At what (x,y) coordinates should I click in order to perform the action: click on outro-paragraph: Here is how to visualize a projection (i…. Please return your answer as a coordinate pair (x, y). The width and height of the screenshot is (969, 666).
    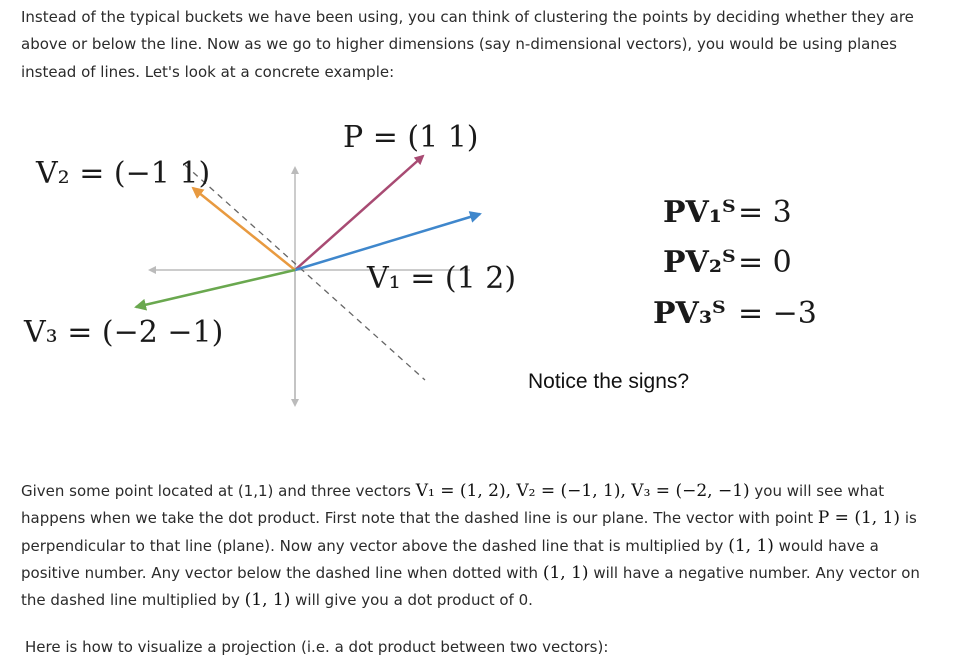
    Looking at the image, I should click on (317, 647).